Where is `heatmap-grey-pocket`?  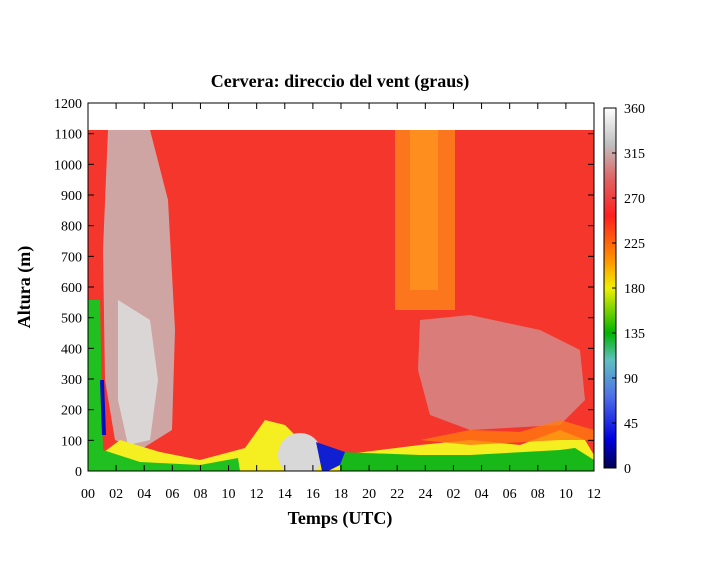 heatmap-grey-pocket is located at coordinates (300, 452).